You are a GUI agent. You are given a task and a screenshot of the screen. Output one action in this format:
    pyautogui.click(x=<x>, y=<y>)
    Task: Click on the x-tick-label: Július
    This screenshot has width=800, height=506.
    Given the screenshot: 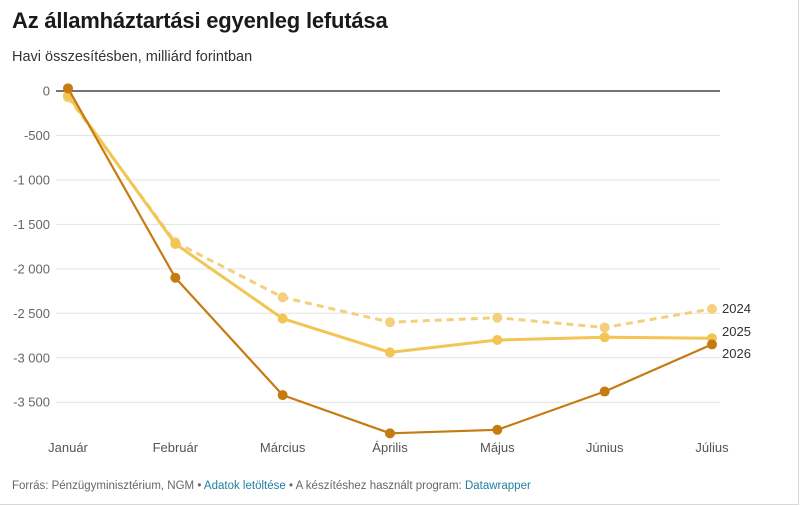 What is the action you would take?
    pyautogui.click(x=712, y=447)
    